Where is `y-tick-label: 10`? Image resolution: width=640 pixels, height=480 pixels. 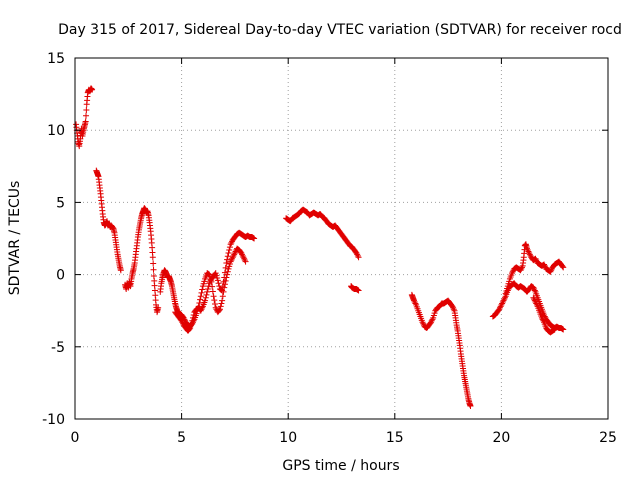 y-tick-label: 10 is located at coordinates (56, 131).